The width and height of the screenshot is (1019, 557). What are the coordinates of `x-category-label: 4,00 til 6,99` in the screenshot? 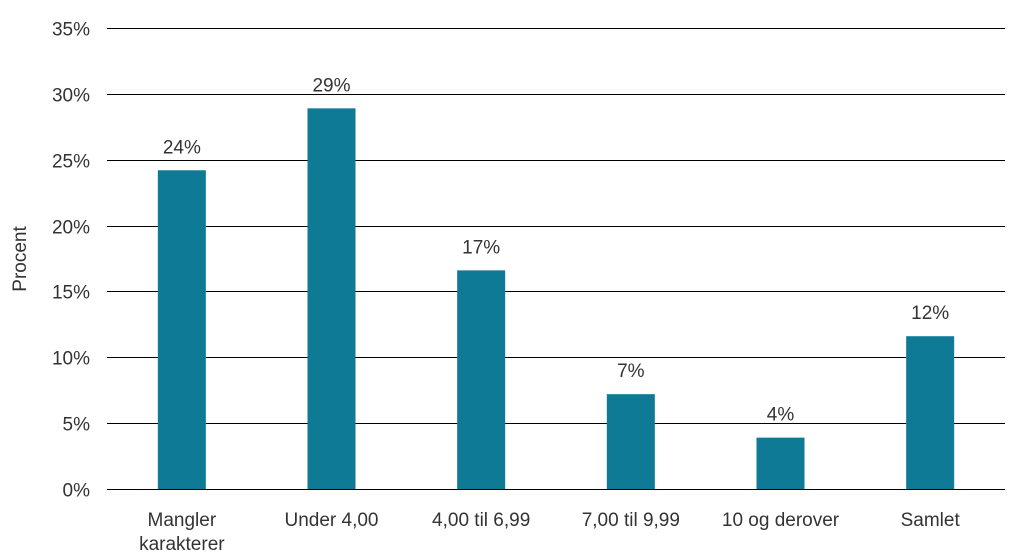 It's located at (481, 520).